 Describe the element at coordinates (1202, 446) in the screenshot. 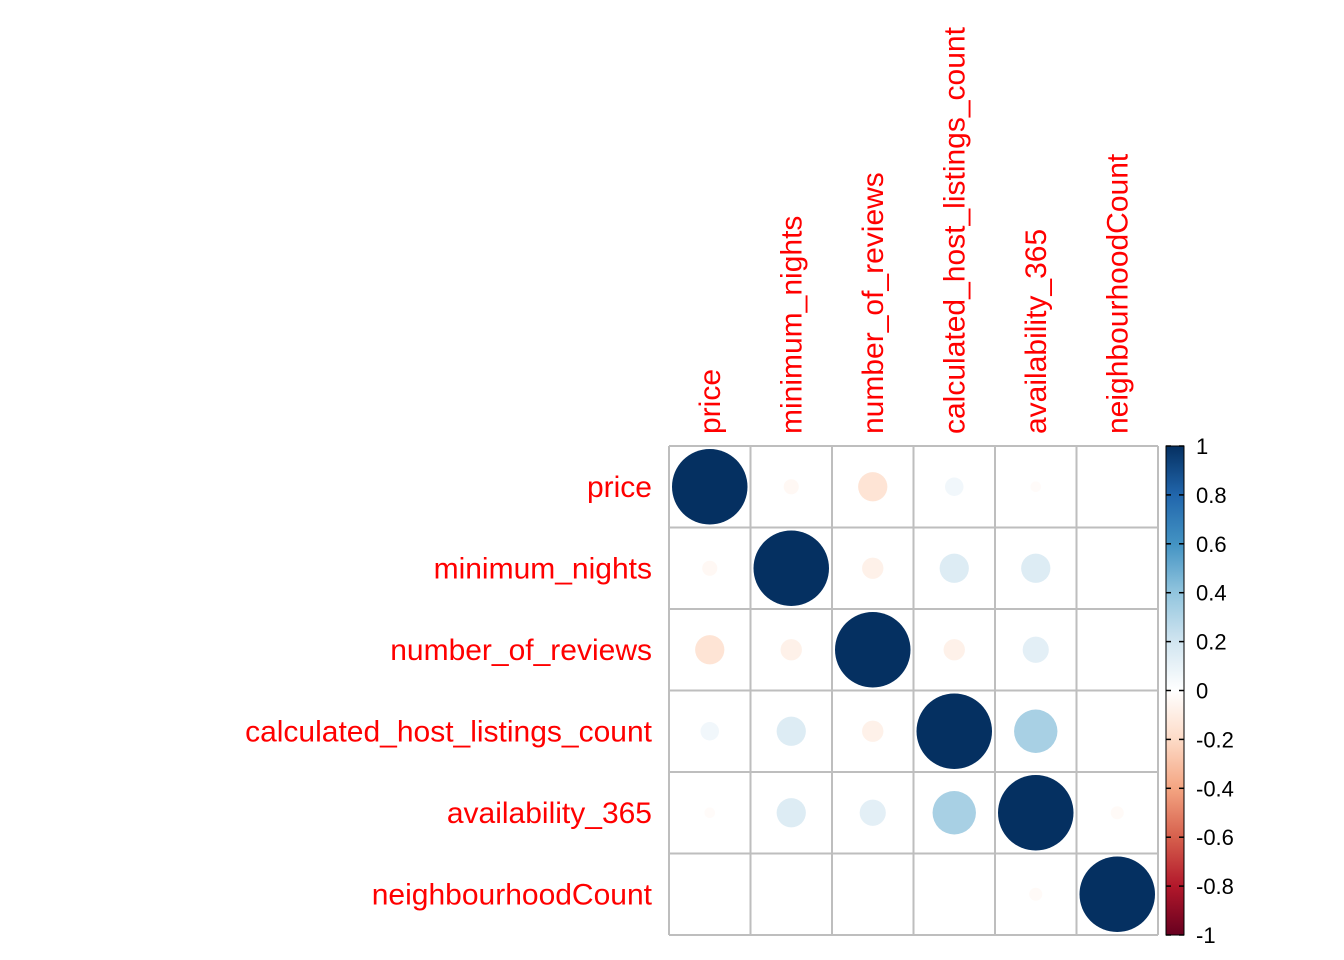

I see `colorbar-tick-label: 1` at that location.